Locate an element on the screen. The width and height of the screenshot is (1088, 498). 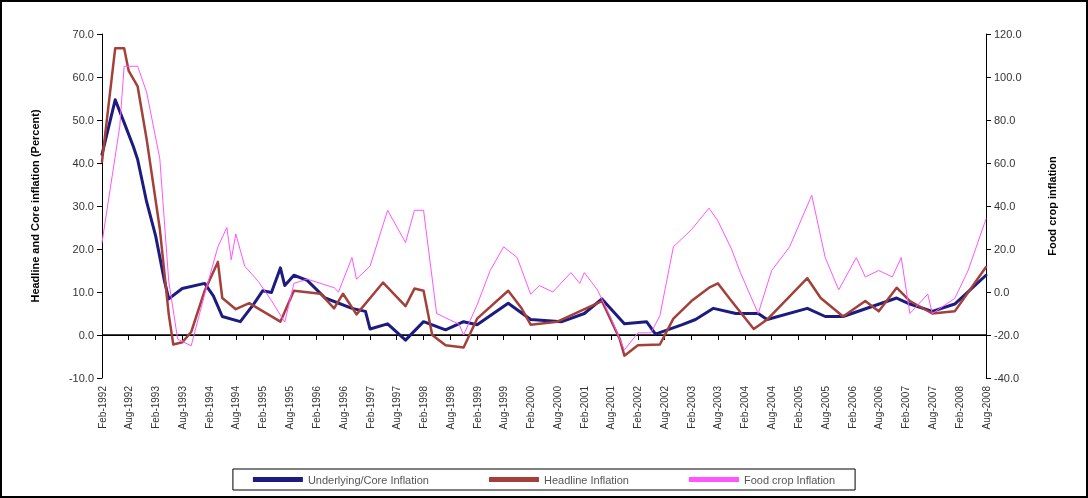
y2-tick-label: 0.0 is located at coordinates (1002, 292).